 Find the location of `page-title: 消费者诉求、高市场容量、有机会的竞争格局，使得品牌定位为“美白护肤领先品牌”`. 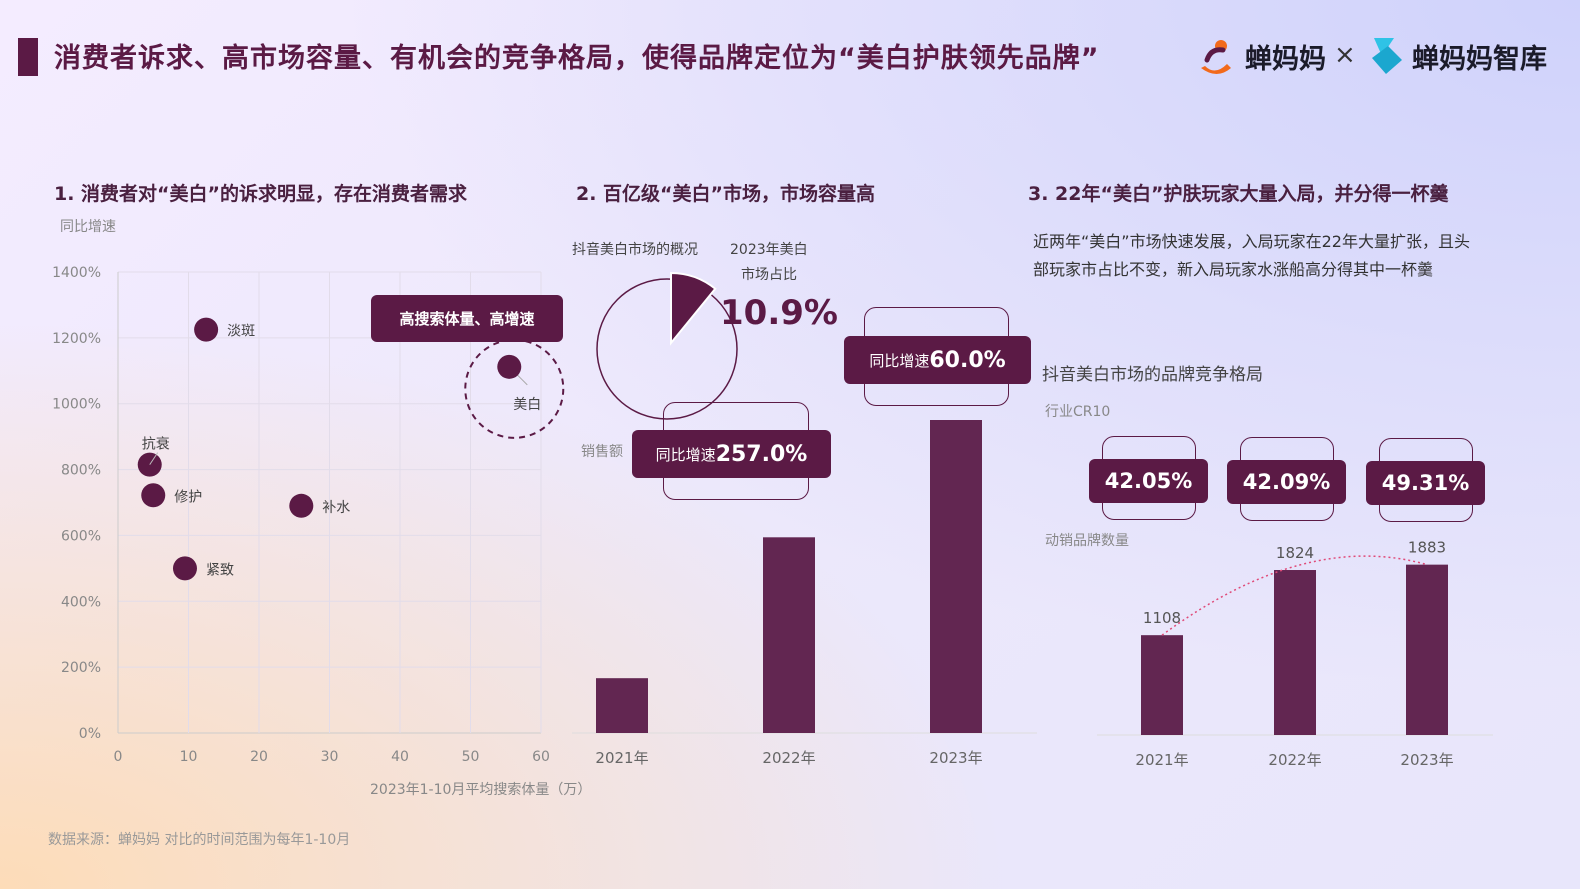

page-title: 消费者诉求、高市场容量、有机会的竞争格局，使得品牌定位为“美白护肤领先品牌” is located at coordinates (577, 58).